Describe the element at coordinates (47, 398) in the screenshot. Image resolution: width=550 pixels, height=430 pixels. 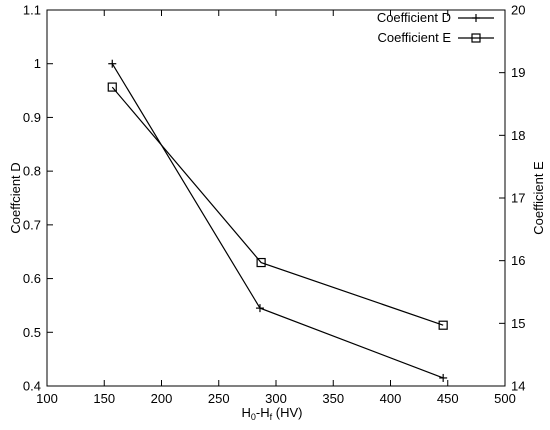
I see `x-tick-label: 100` at that location.